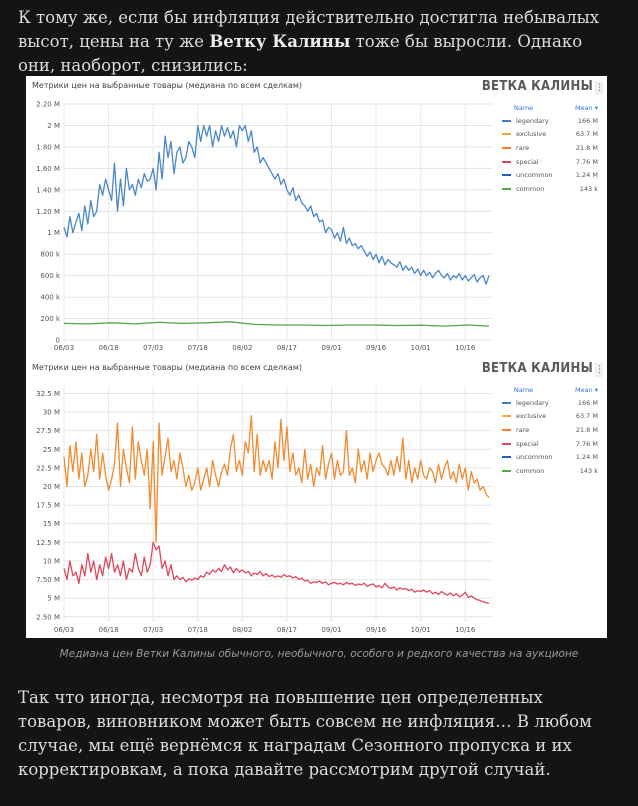 This screenshot has width=638, height=806. I want to click on y-tick-label: 32.5 M, so click(48, 394).